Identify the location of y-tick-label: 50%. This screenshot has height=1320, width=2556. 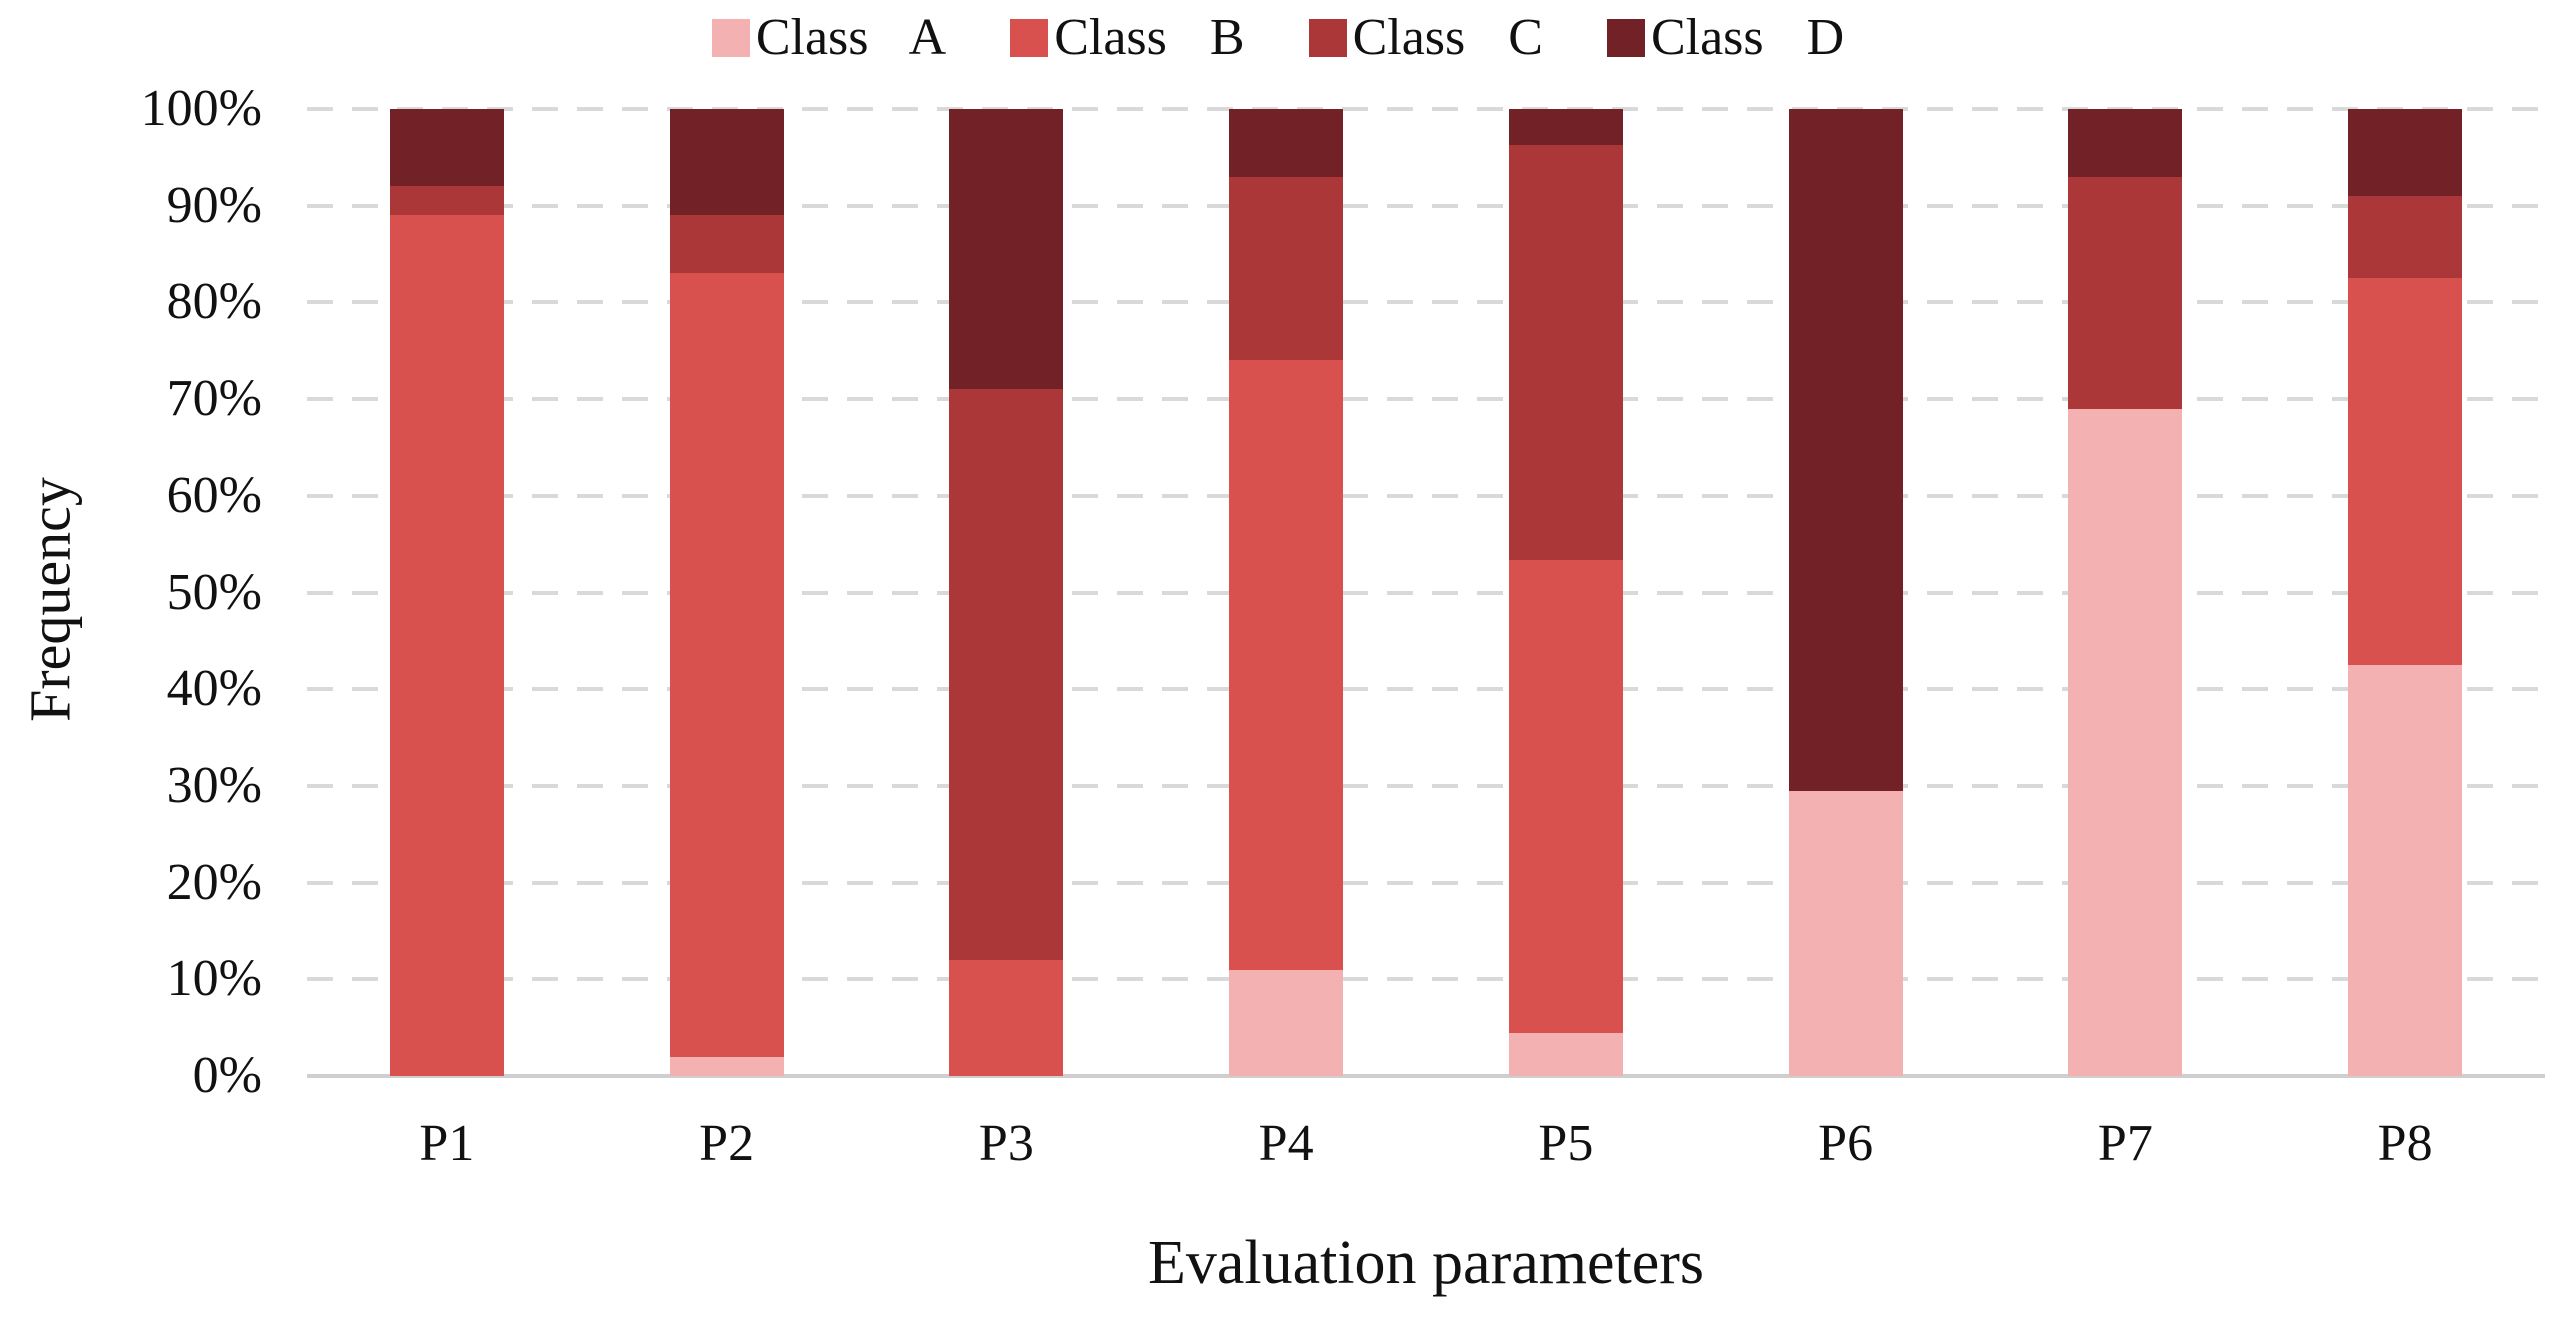
(214, 592).